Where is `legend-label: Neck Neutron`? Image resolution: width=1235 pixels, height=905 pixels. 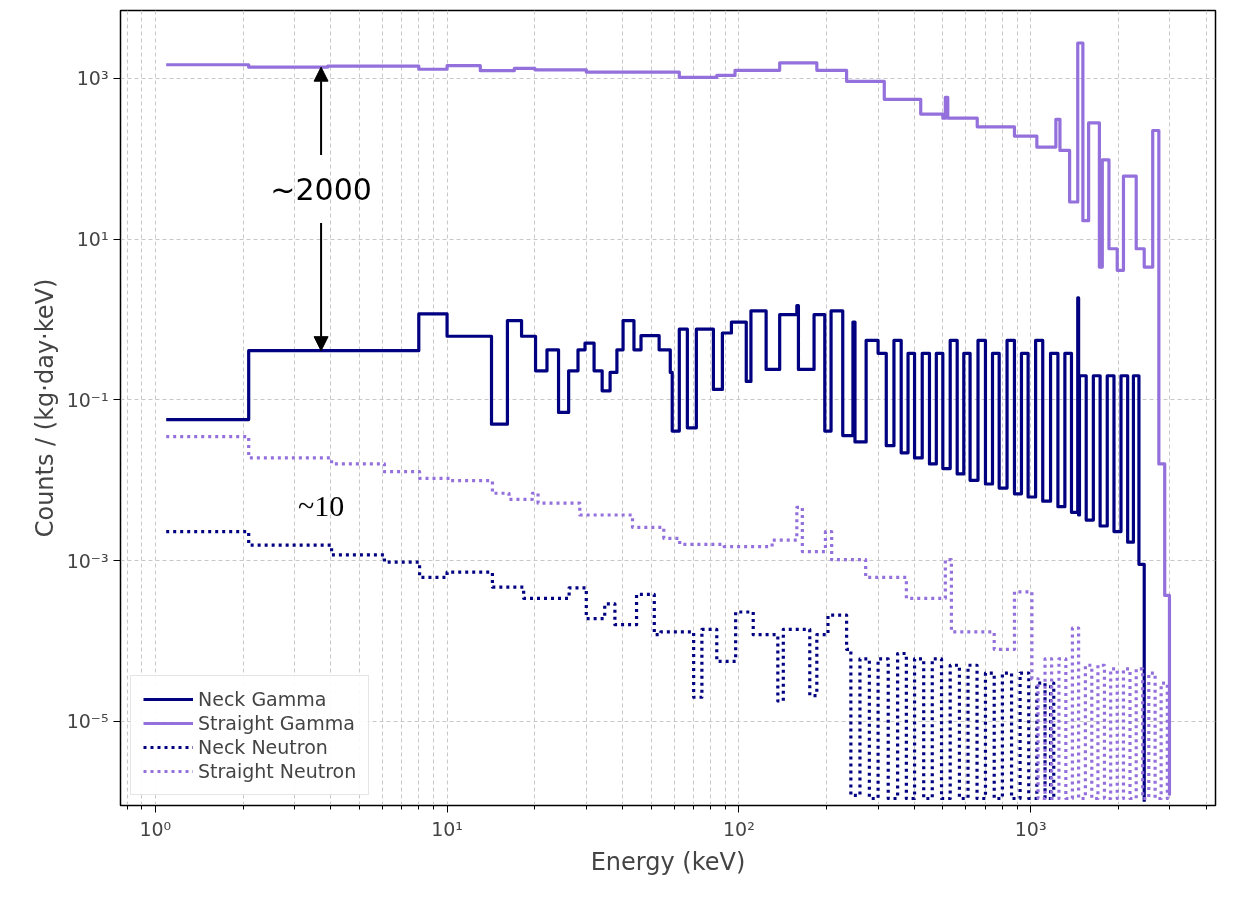 legend-label: Neck Neutron is located at coordinates (263, 747).